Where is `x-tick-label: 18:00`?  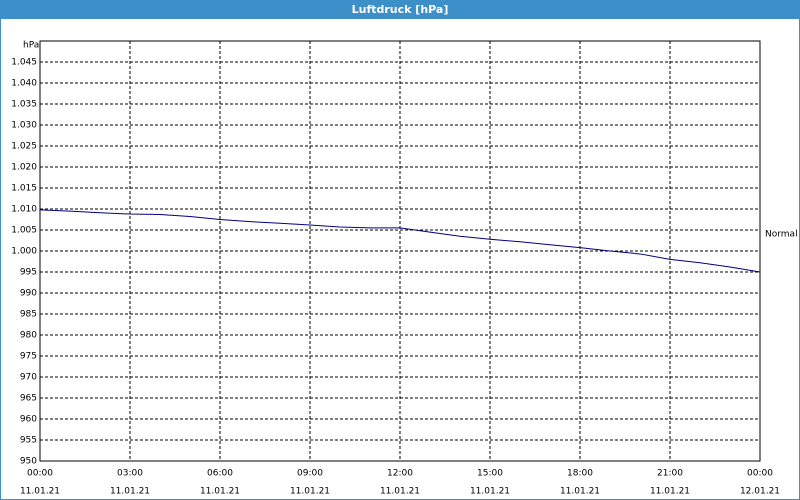
x-tick-label: 18:00 is located at coordinates (580, 474).